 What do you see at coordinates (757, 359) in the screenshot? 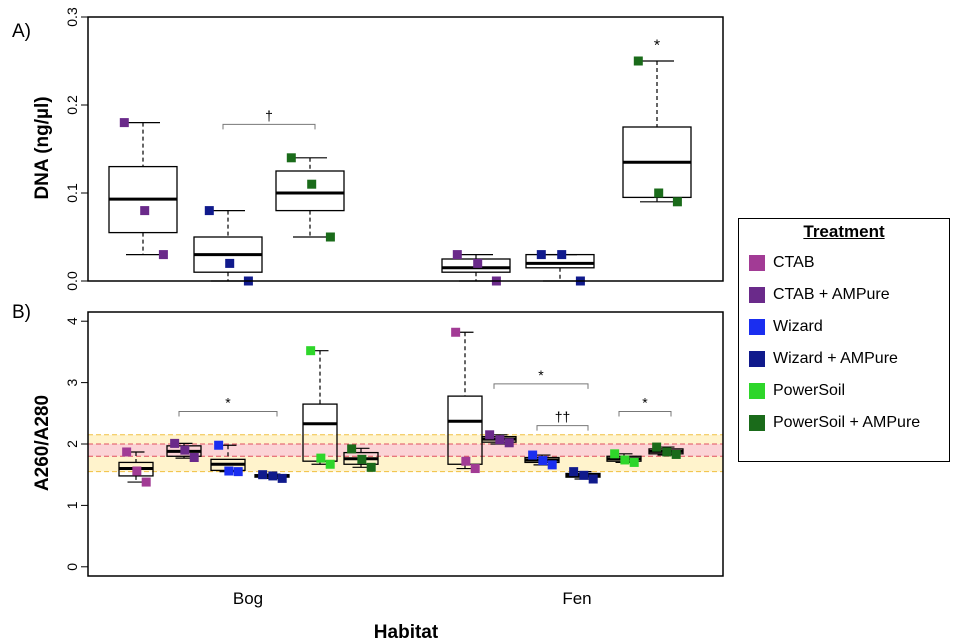
I see `legend-swatch-wizard-ampure` at bounding box center [757, 359].